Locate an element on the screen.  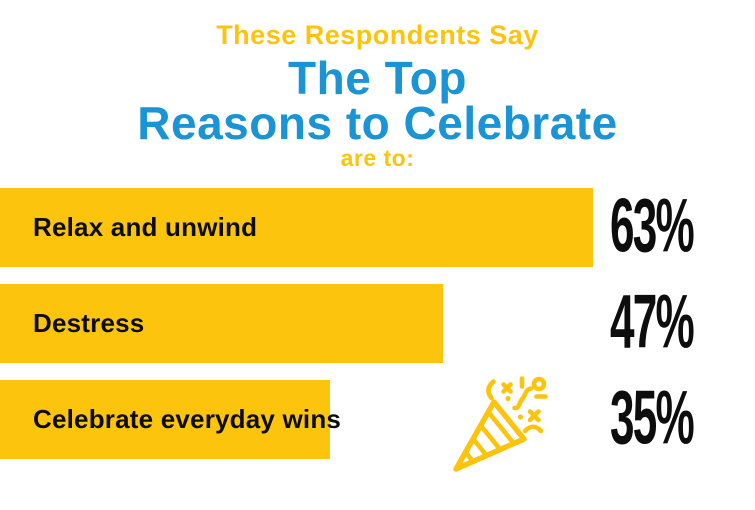
party-popper-icon is located at coordinates (500, 424).